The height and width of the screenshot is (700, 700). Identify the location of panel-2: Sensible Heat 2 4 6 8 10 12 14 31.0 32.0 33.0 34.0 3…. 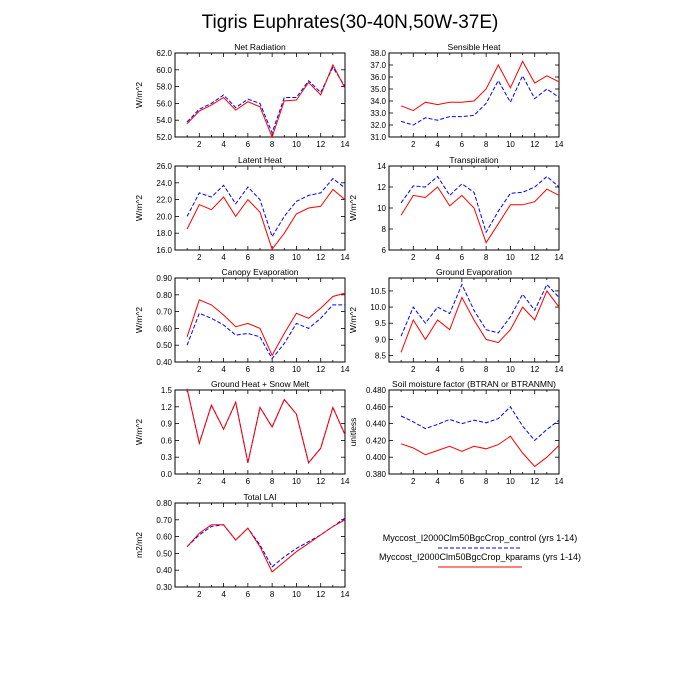
(467, 95).